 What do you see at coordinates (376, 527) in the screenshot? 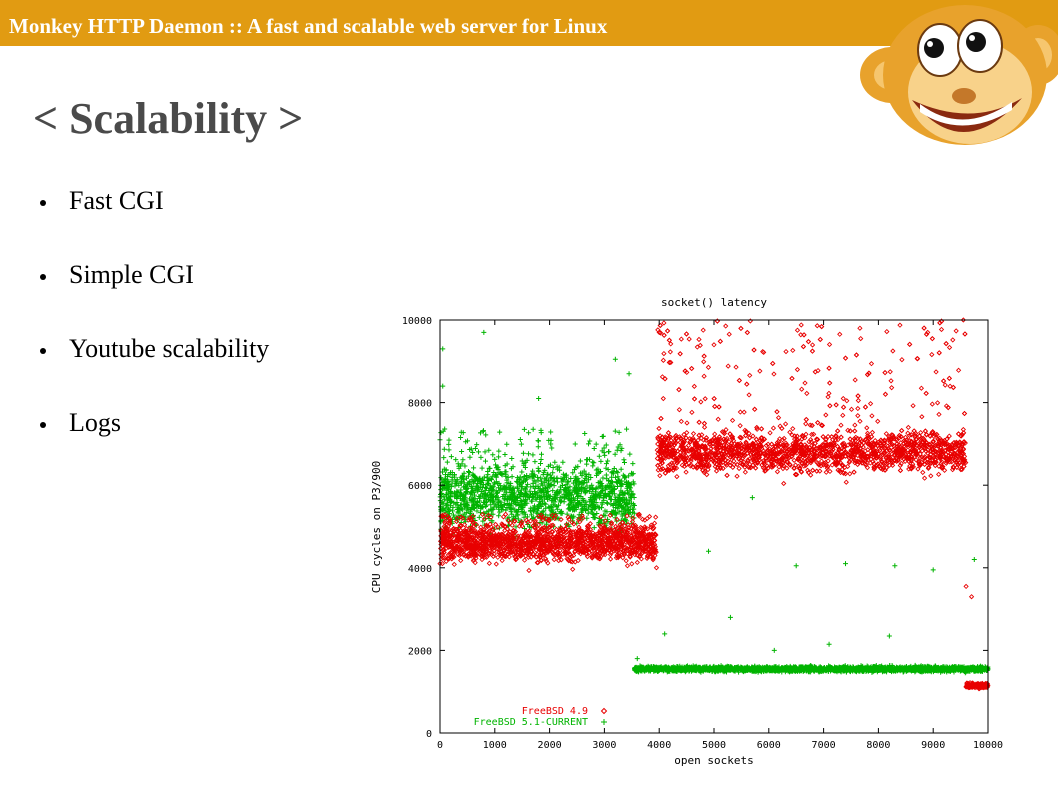
I see `chart-y-axis-label: CPU cycles on P3/900` at bounding box center [376, 527].